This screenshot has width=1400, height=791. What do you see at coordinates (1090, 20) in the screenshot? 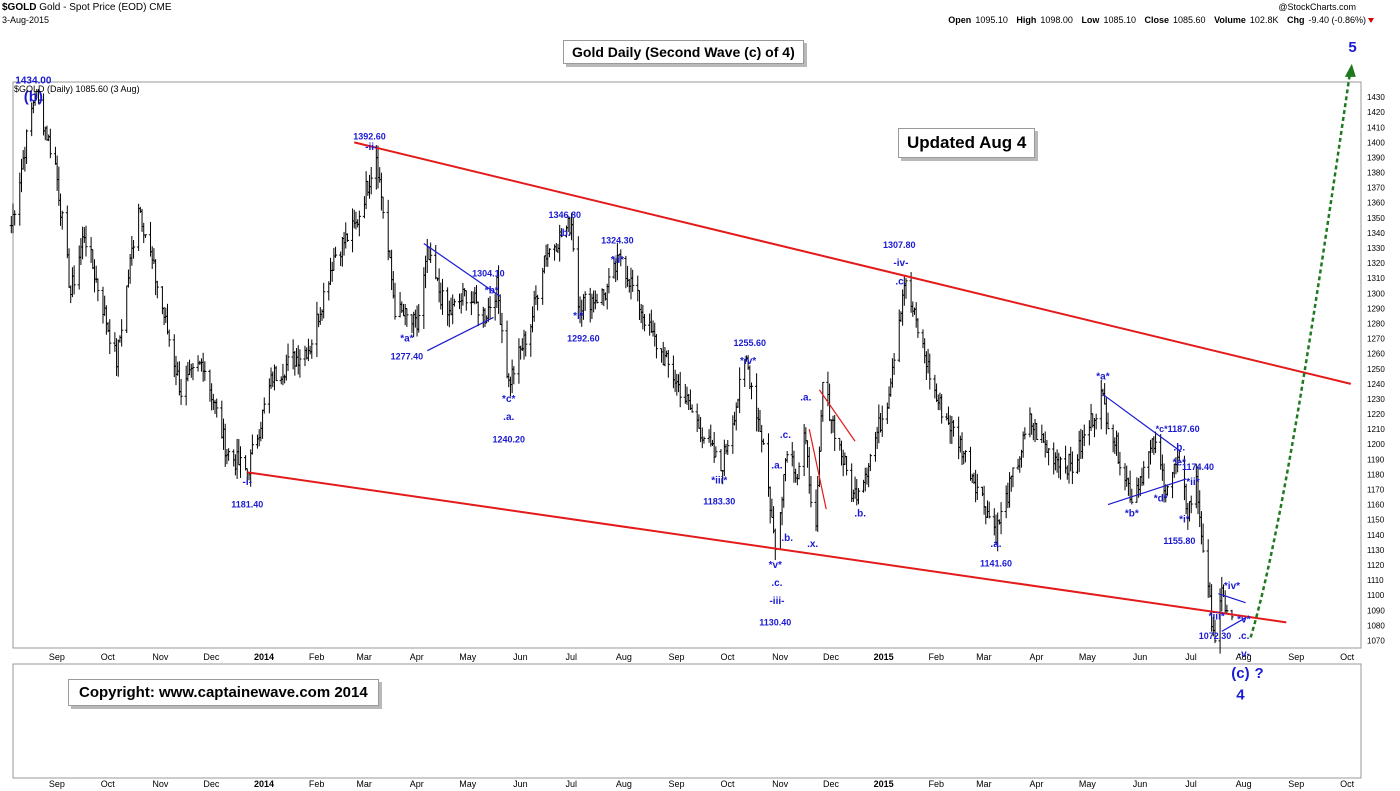
I see `low-label: Low` at bounding box center [1090, 20].